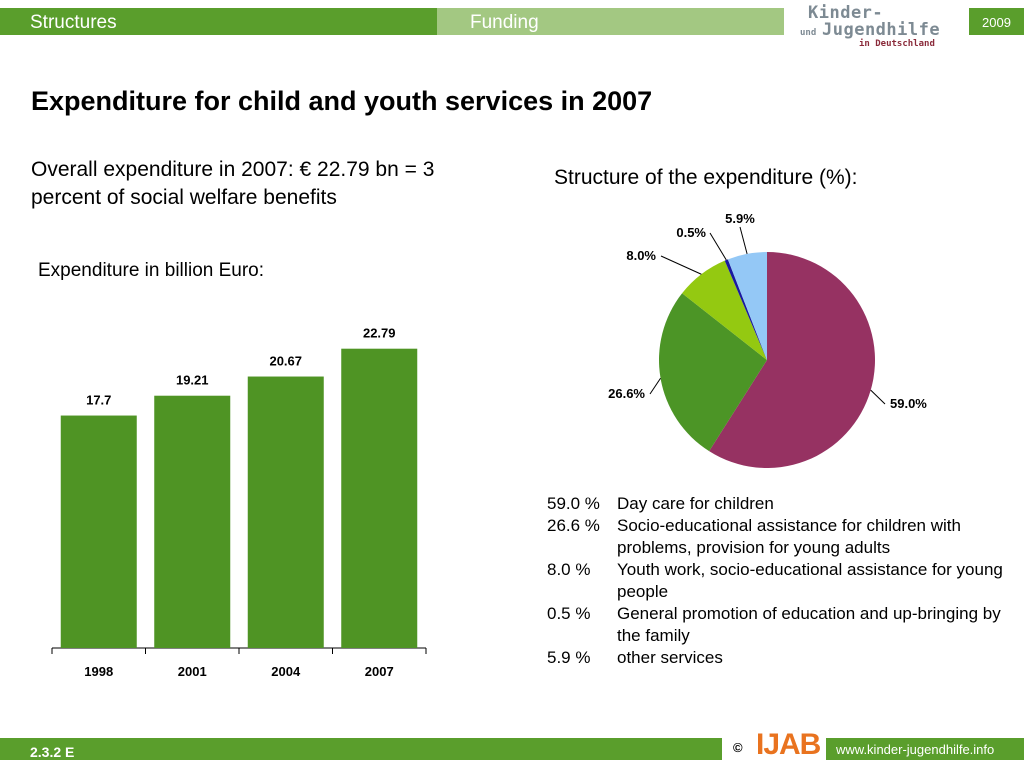  Describe the element at coordinates (626, 393) in the screenshot. I see `pie-slice-label: 26.6%` at that location.